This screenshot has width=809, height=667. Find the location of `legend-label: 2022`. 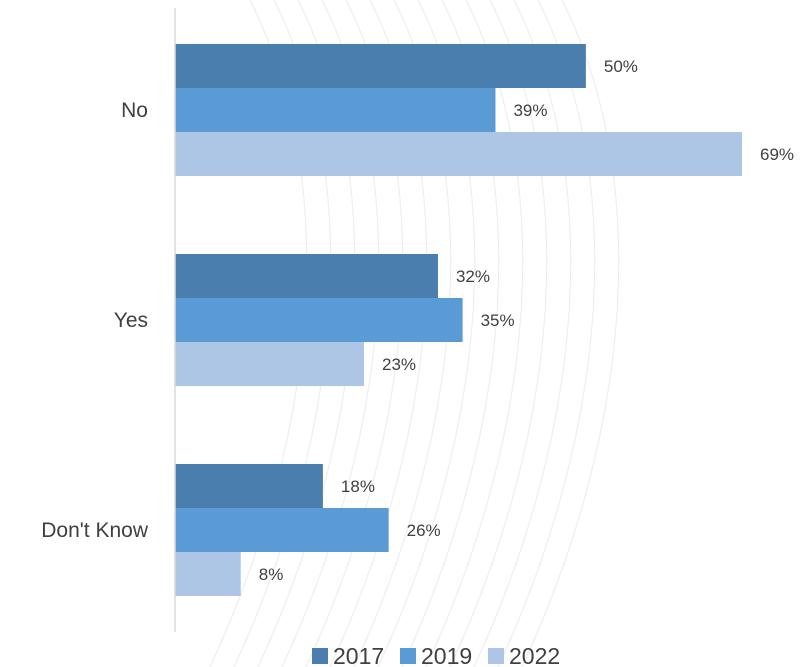

legend-label: 2022 is located at coordinates (534, 655).